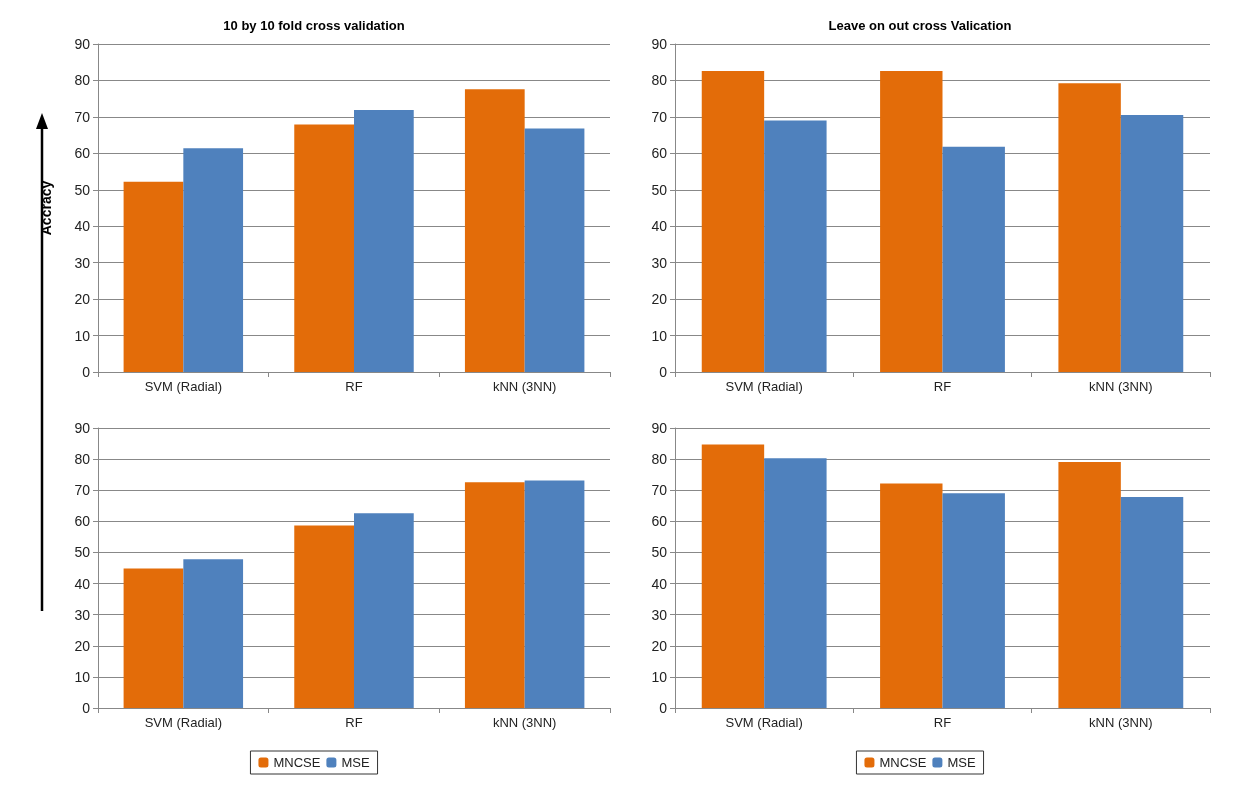 The width and height of the screenshot is (1233, 791). I want to click on chart-title: 10 by 10 fold cross validation, so click(314, 25).